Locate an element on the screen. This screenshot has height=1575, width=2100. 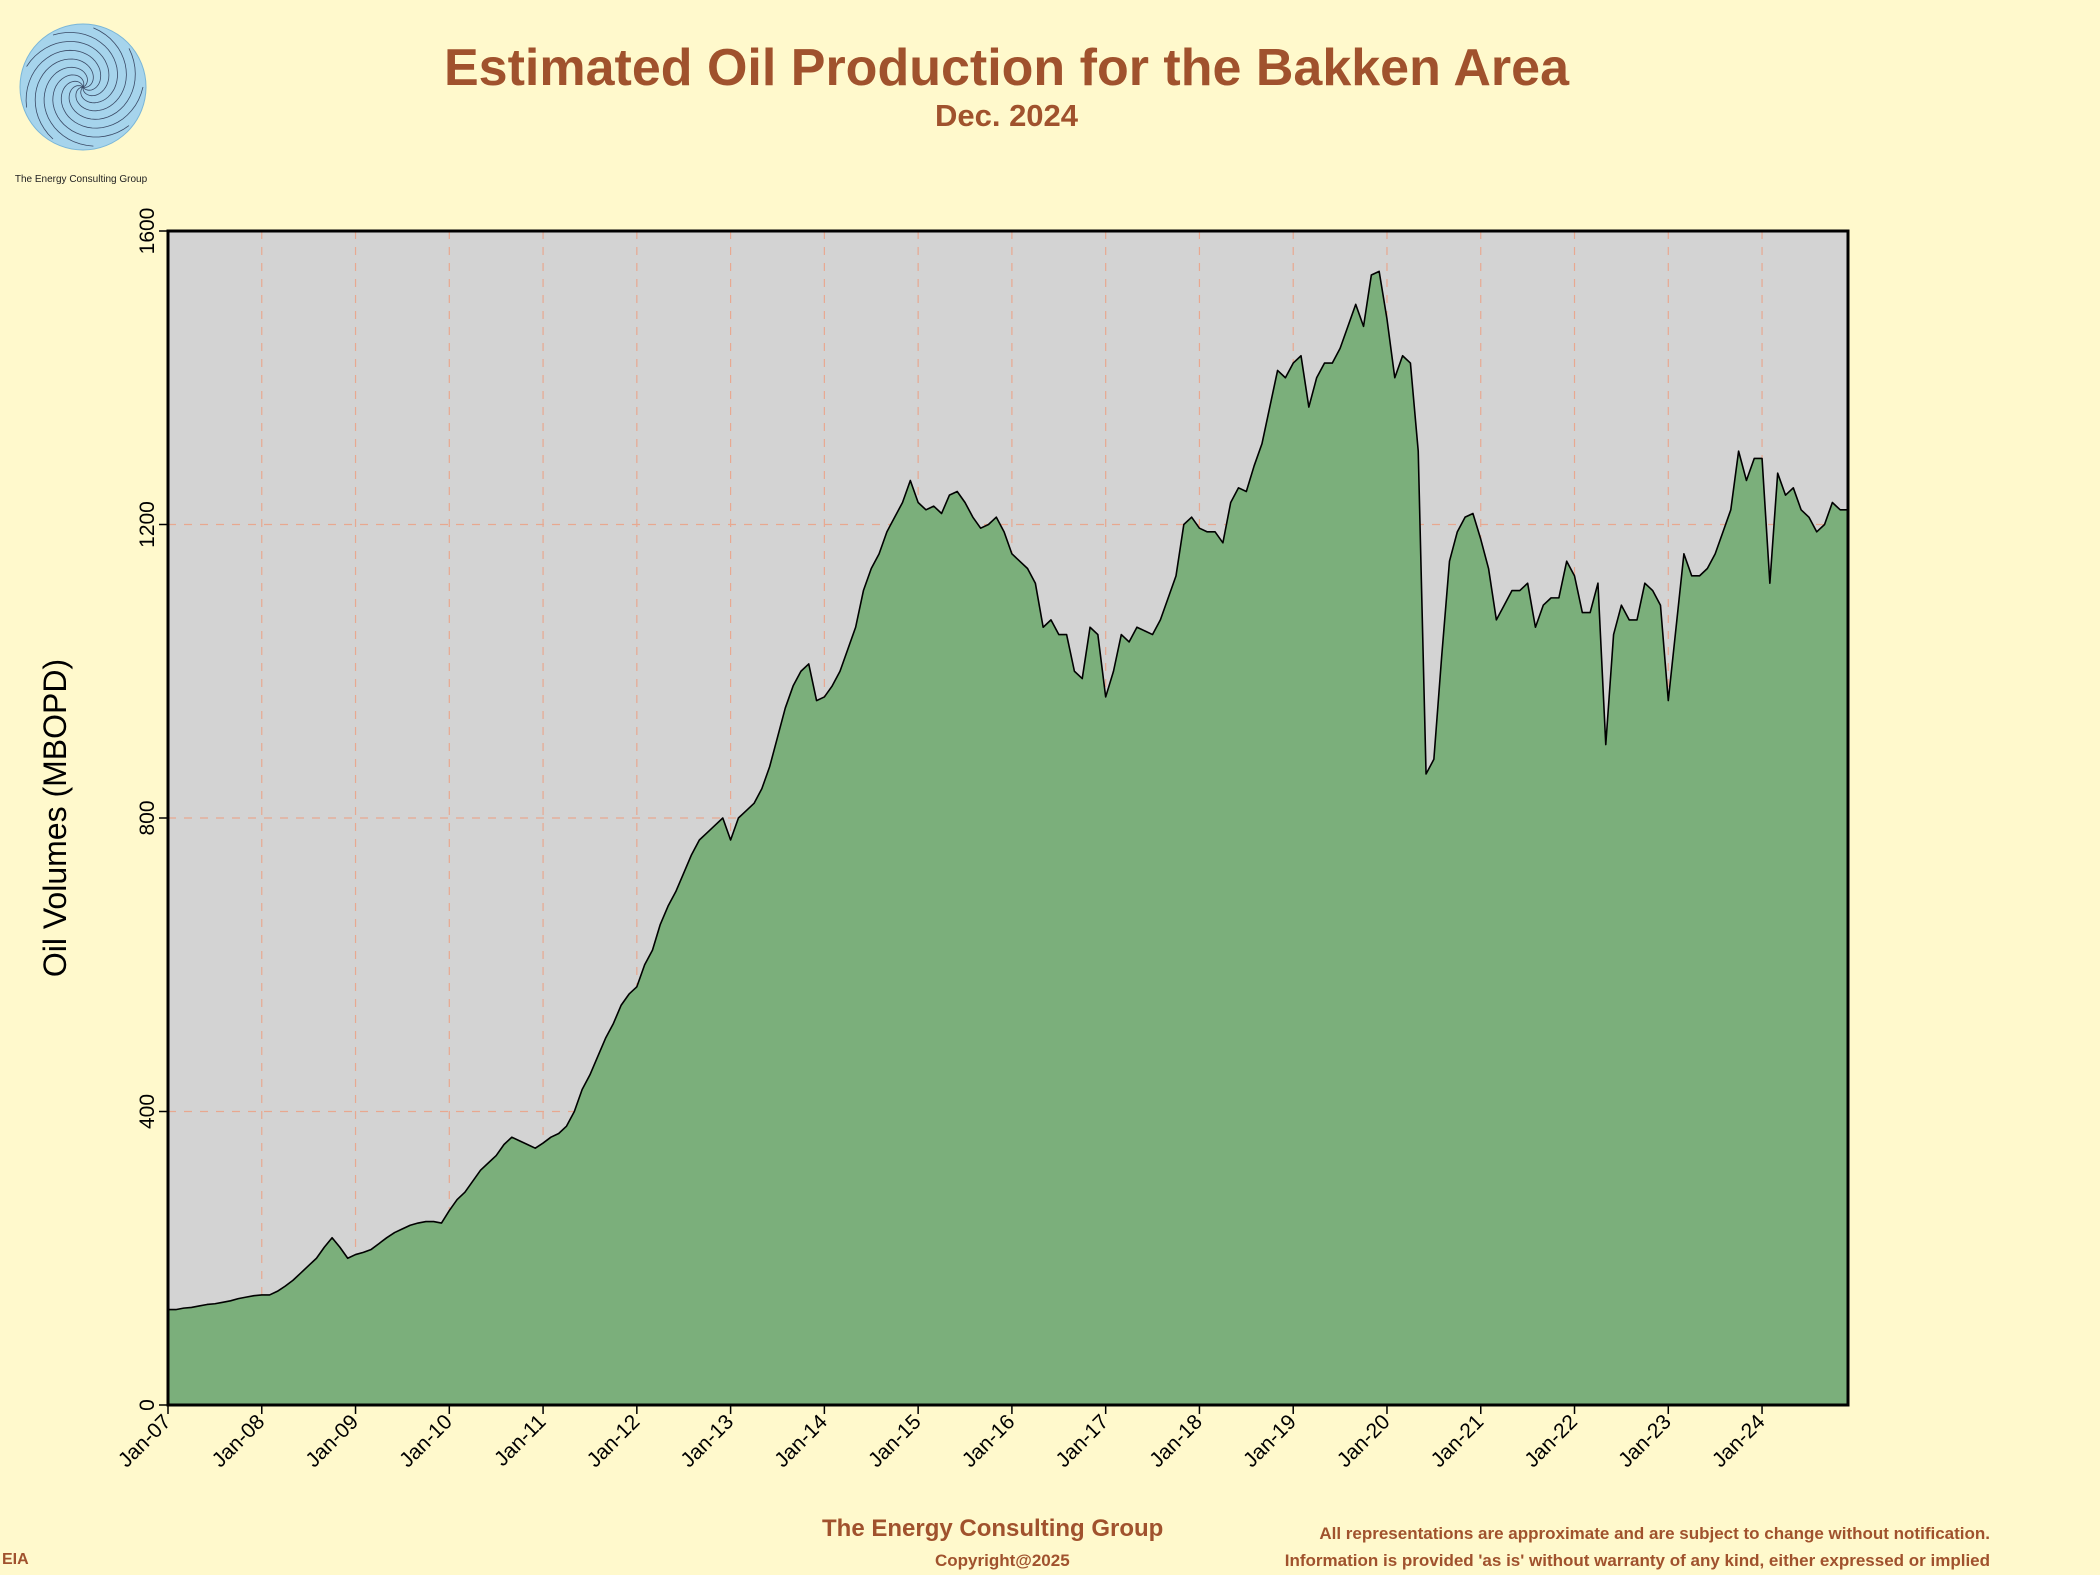
x-tick-label: Jan-09 is located at coordinates (332, 1441).